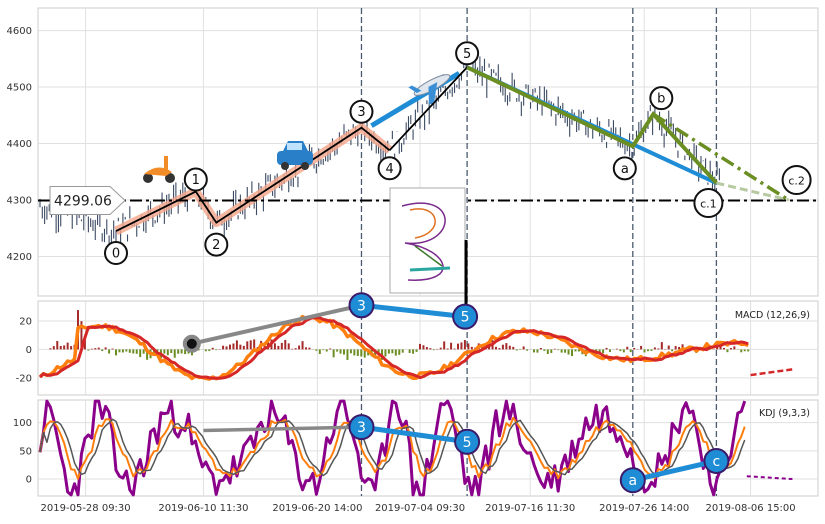 This screenshot has height=524, width=825. I want to click on x-tick-label: 2019-07-26 14:00, so click(644, 508).